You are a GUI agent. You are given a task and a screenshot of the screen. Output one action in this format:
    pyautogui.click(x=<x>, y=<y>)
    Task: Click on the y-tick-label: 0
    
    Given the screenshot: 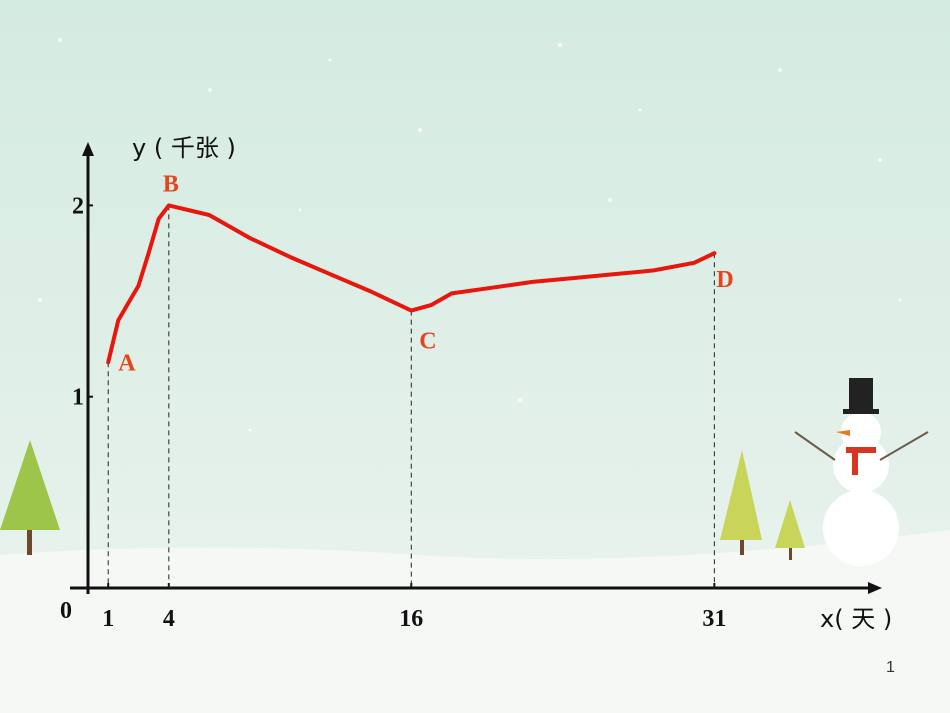 What is the action you would take?
    pyautogui.click(x=66, y=611)
    